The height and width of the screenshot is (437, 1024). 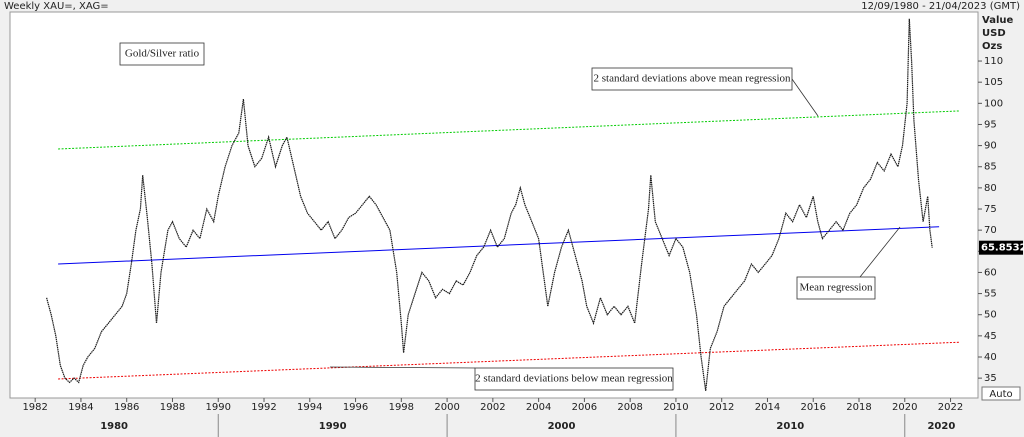 I want to click on x-tick-label: 2000, so click(x=446, y=407).